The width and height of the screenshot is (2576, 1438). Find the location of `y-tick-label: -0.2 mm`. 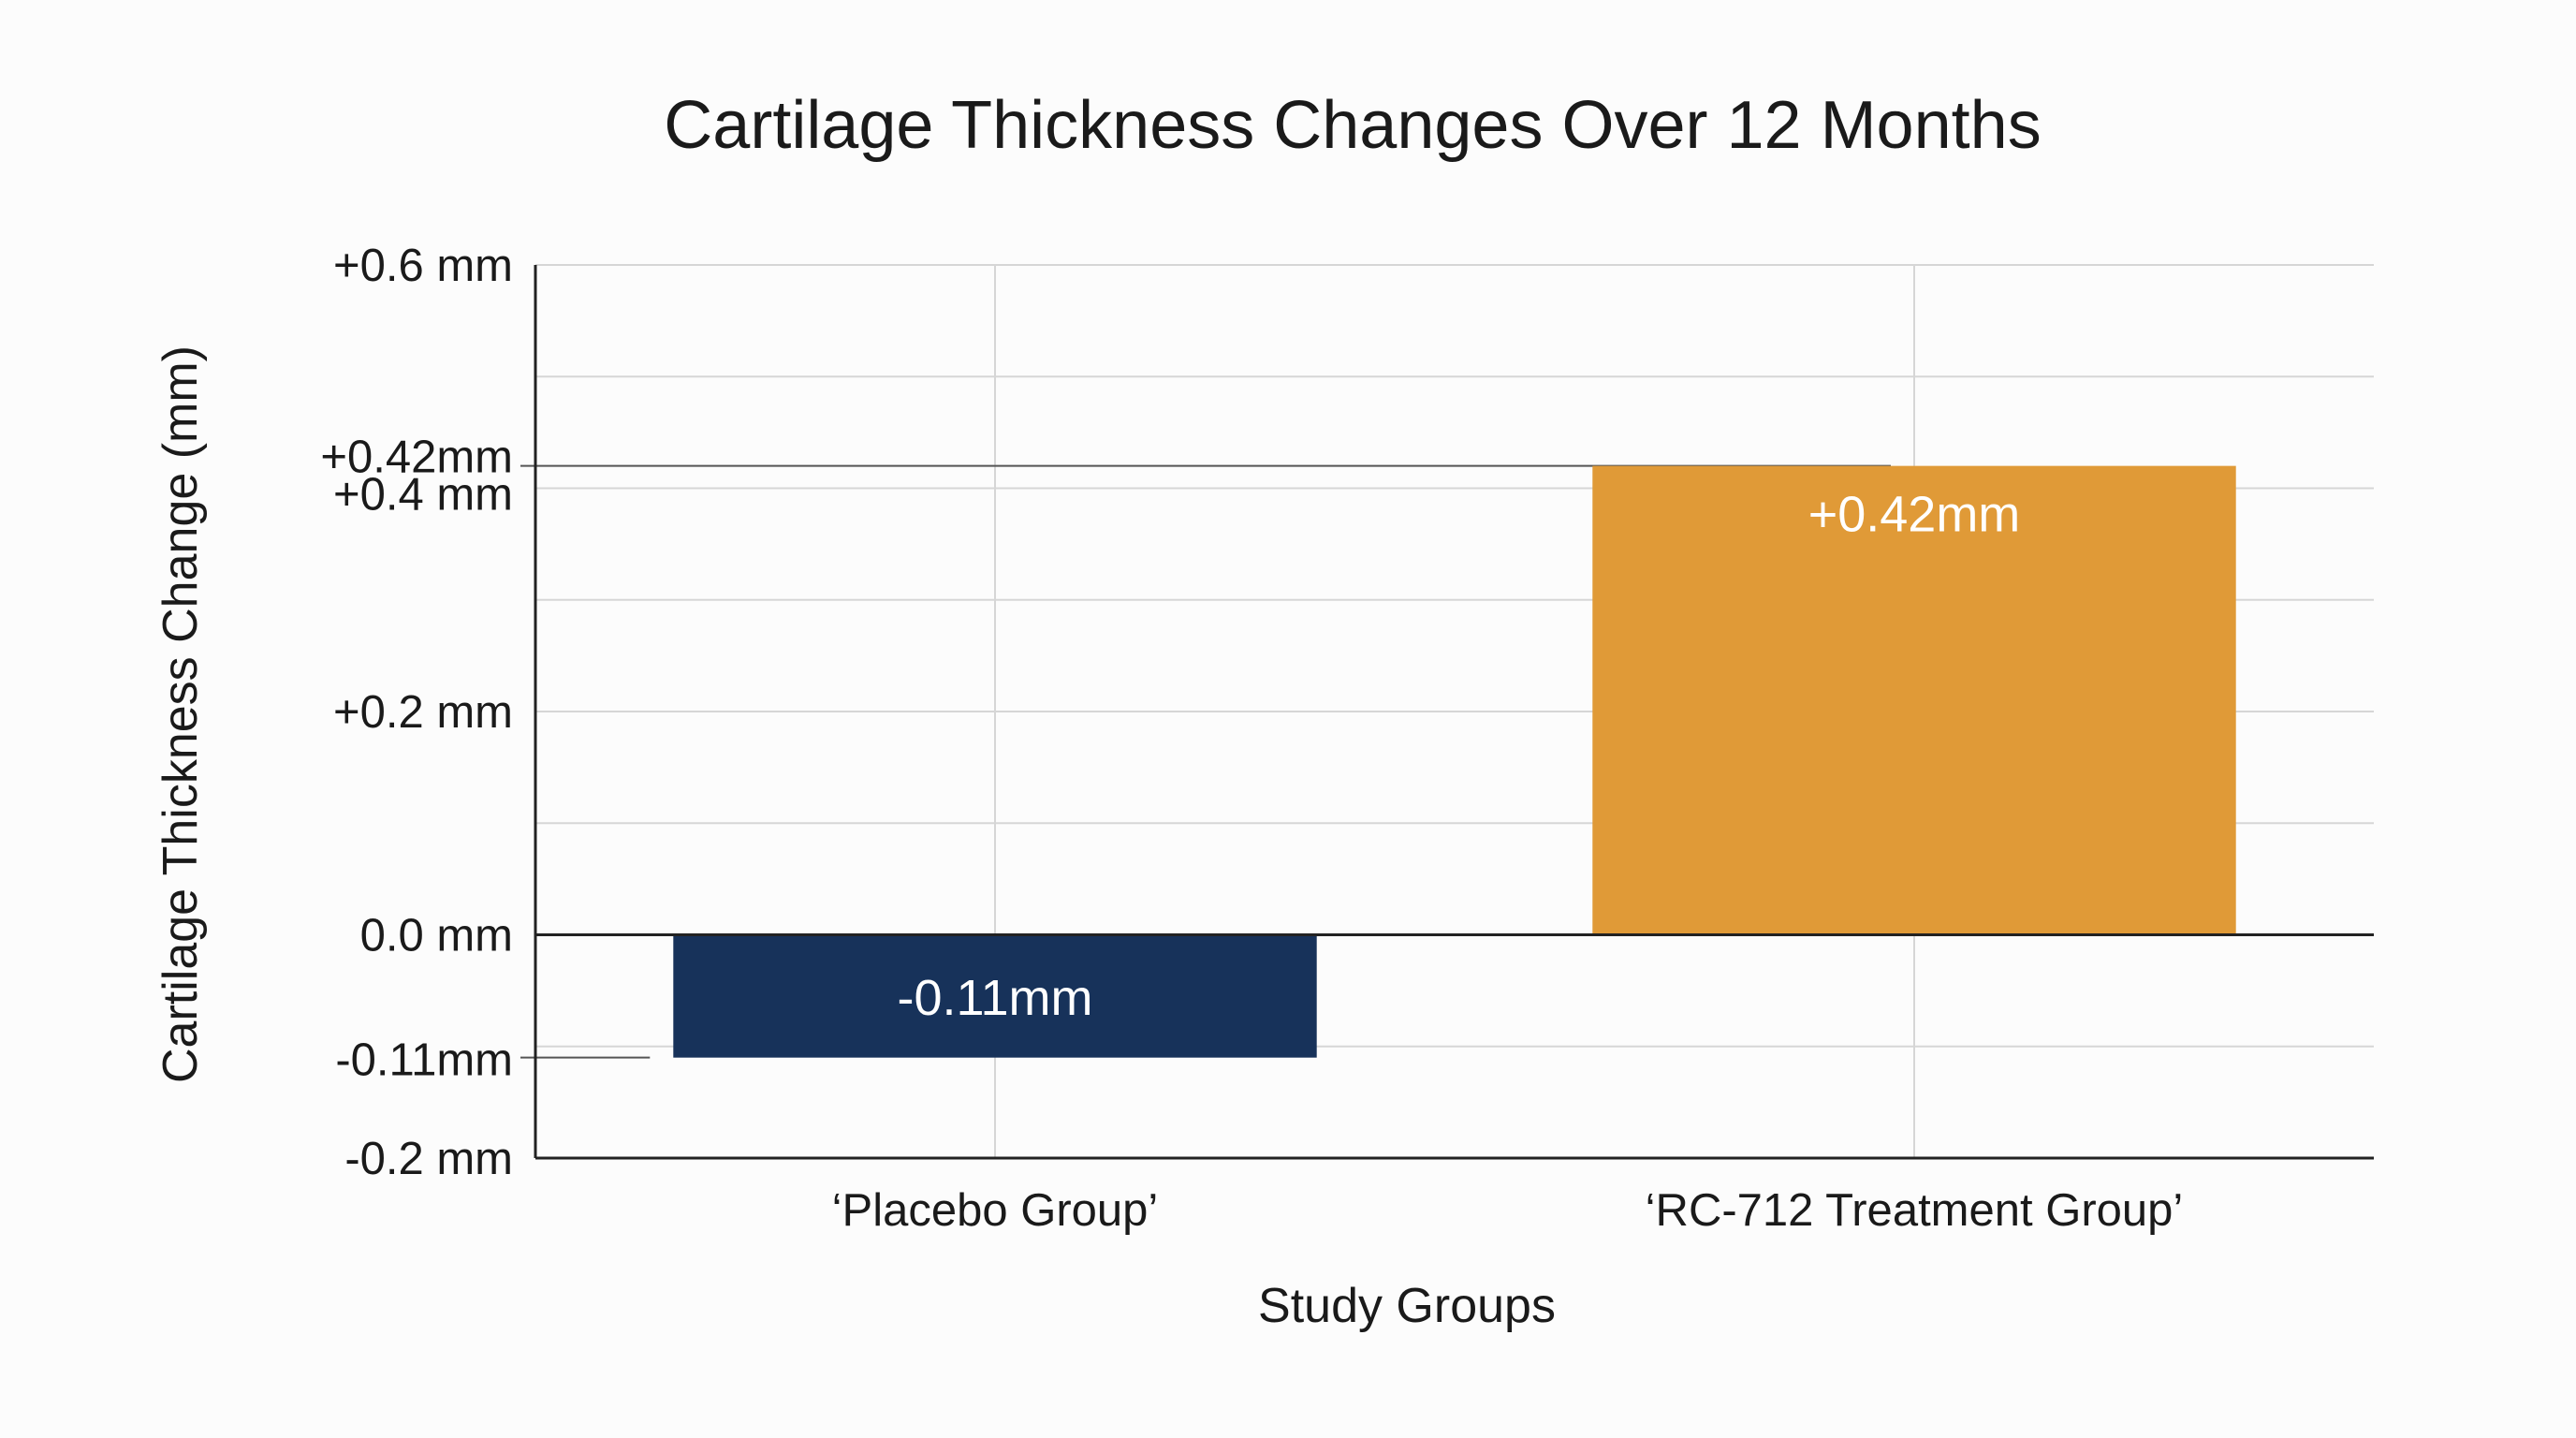

y-tick-label: -0.2 mm is located at coordinates (428, 1159).